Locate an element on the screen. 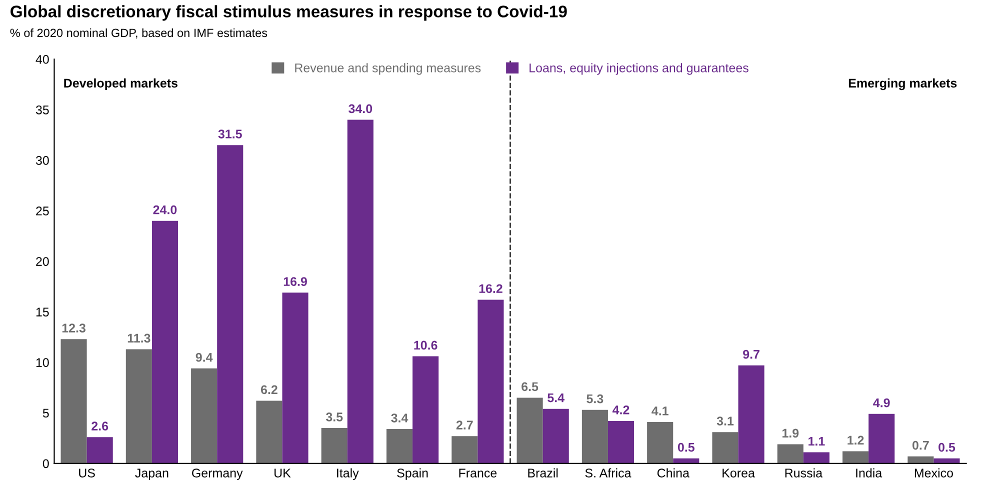 The height and width of the screenshot is (493, 986). annotation: Emerging markets is located at coordinates (902, 84).